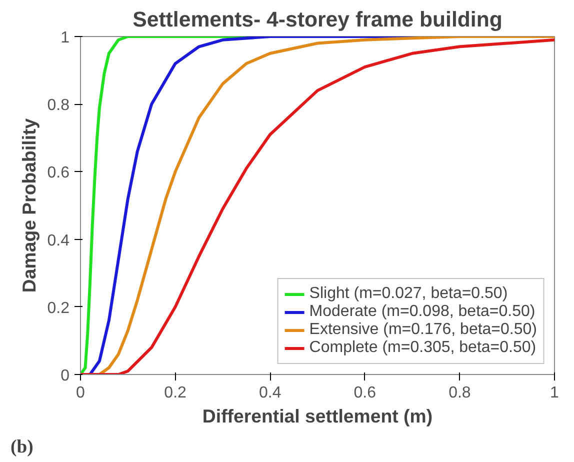 This screenshot has height=462, width=574. I want to click on y-axis-title: Damage Probability, so click(29, 205).